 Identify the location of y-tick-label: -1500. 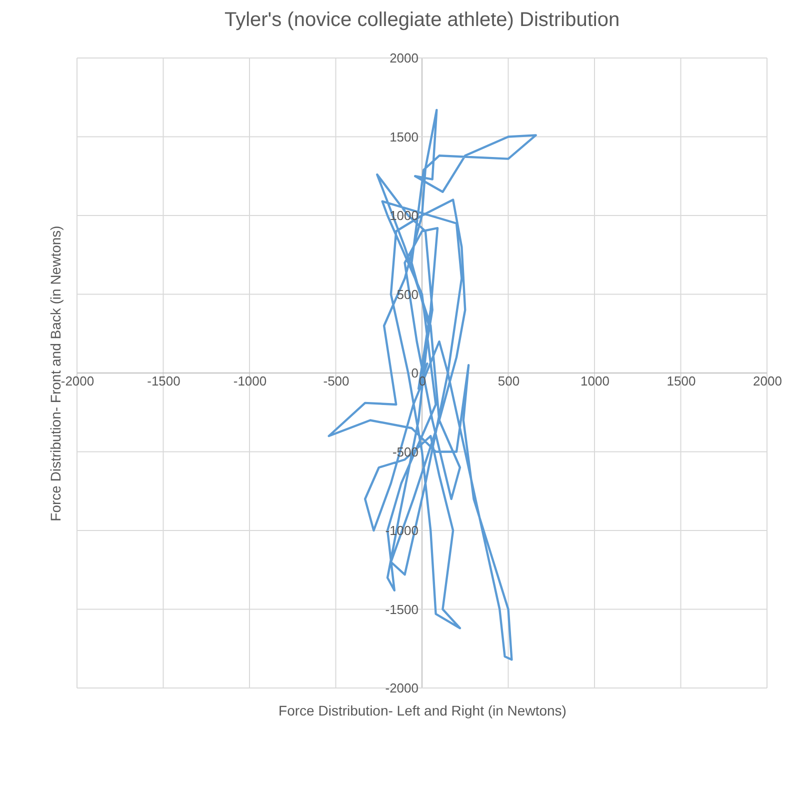
(401, 609).